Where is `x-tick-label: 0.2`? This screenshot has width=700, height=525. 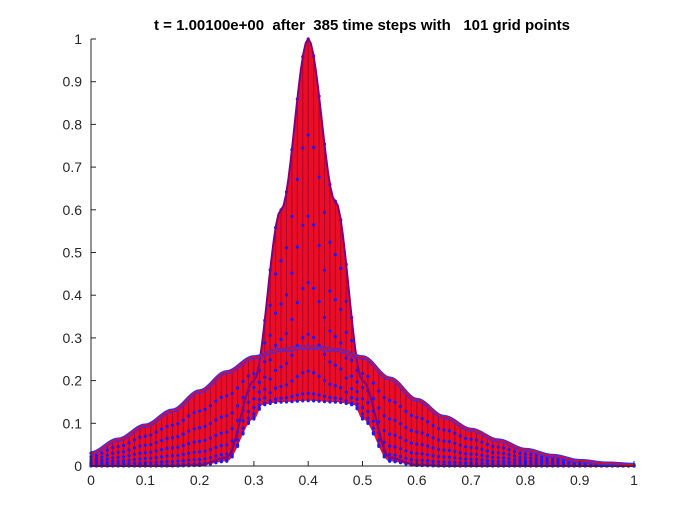
x-tick-label: 0.2 is located at coordinates (200, 480).